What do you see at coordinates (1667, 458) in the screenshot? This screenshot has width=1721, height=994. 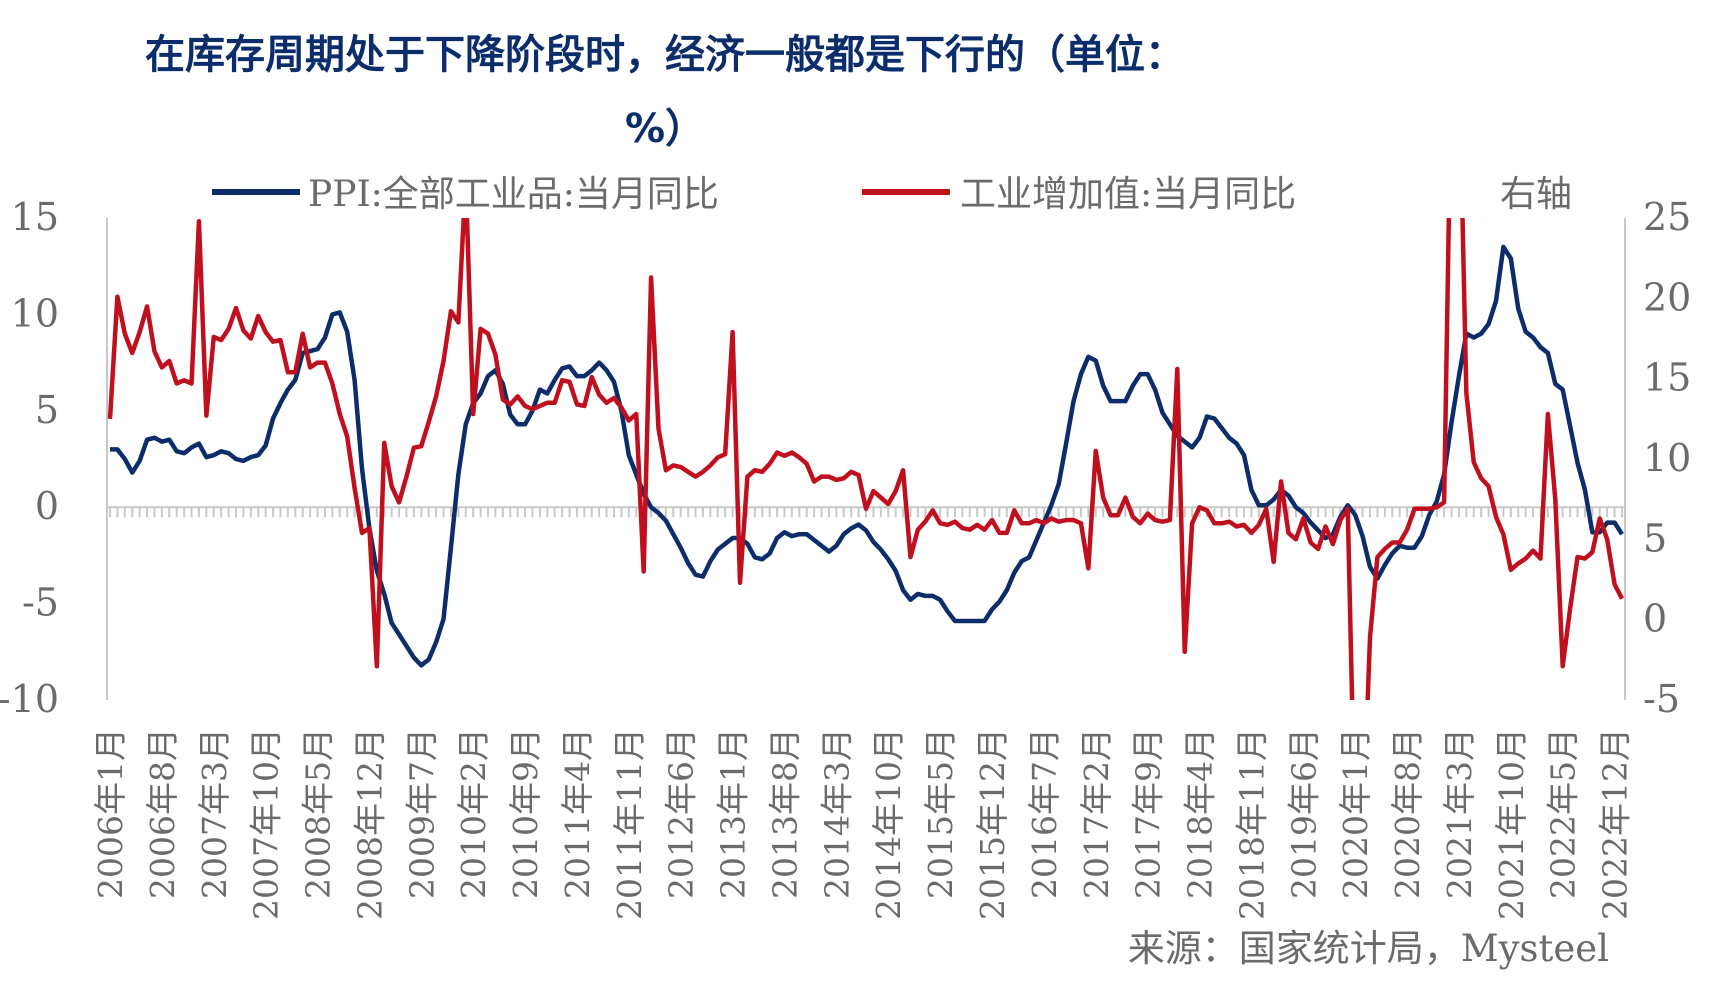 I see `right-axis-tick-label: 10` at bounding box center [1667, 458].